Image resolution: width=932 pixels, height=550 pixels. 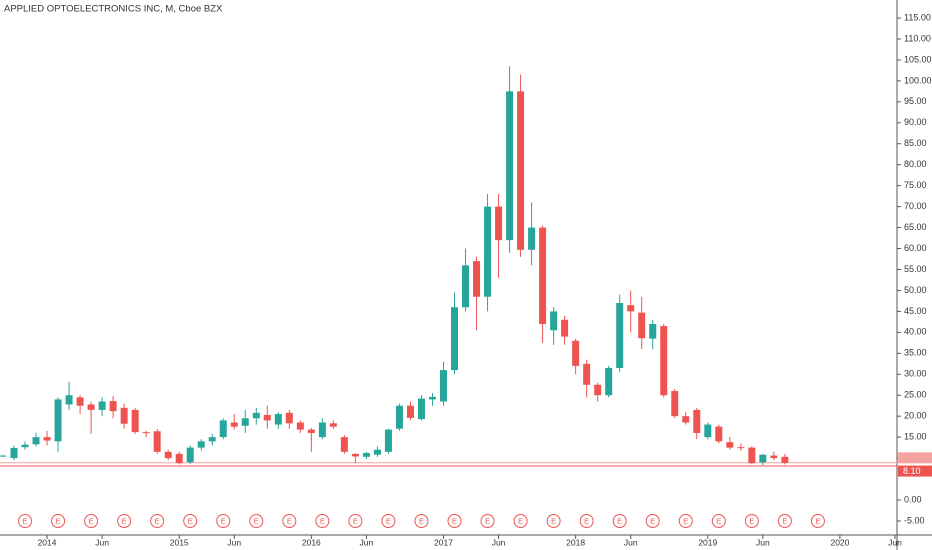 What do you see at coordinates (839, 542) in the screenshot?
I see `x-tick-label: 2020` at bounding box center [839, 542].